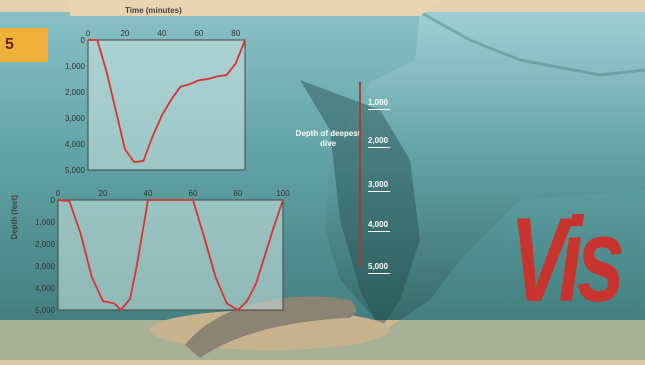  What do you see at coordinates (153, 10) in the screenshot?
I see `time-axis-title: Time (minutes)` at bounding box center [153, 10].